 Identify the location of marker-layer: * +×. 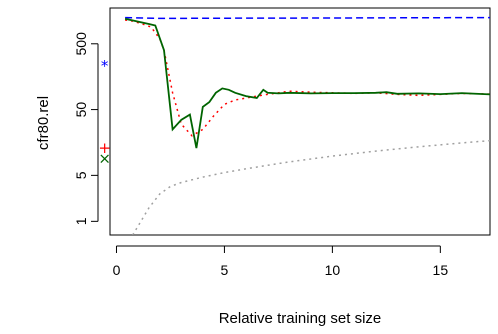
(104, 112).